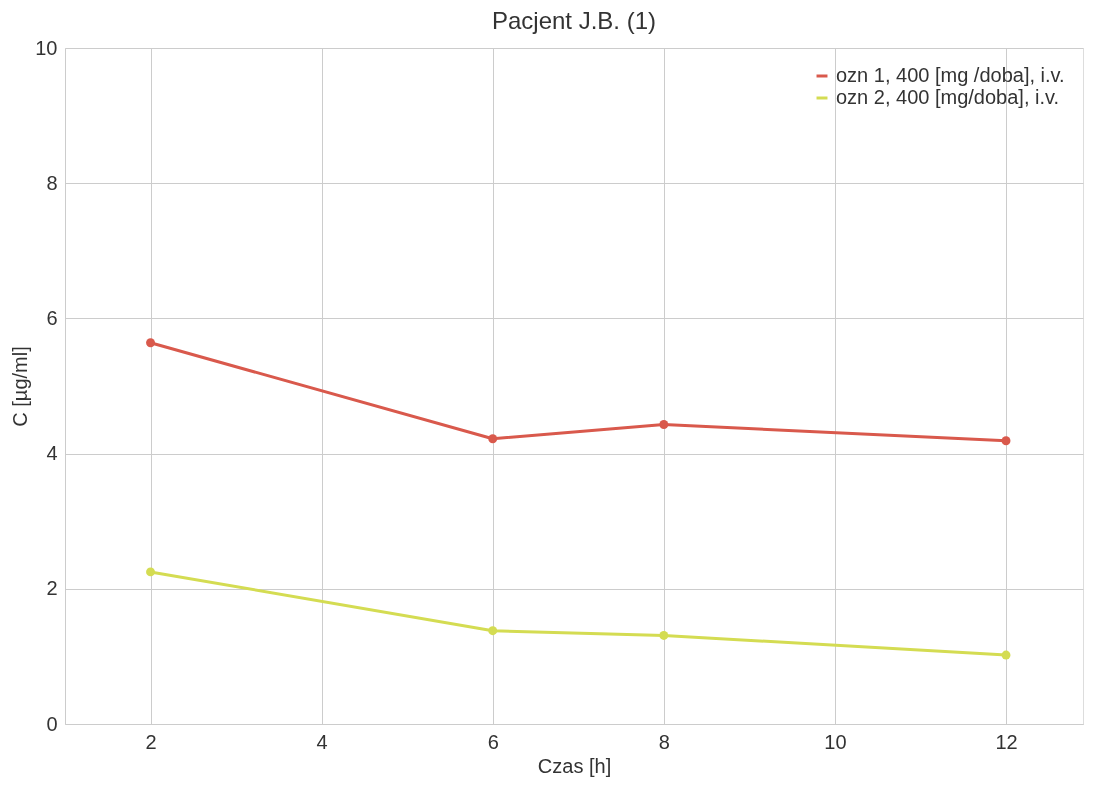 Image resolution: width=1097 pixels, height=796 pixels. What do you see at coordinates (322, 741) in the screenshot?
I see `x-tick-label: 4` at bounding box center [322, 741].